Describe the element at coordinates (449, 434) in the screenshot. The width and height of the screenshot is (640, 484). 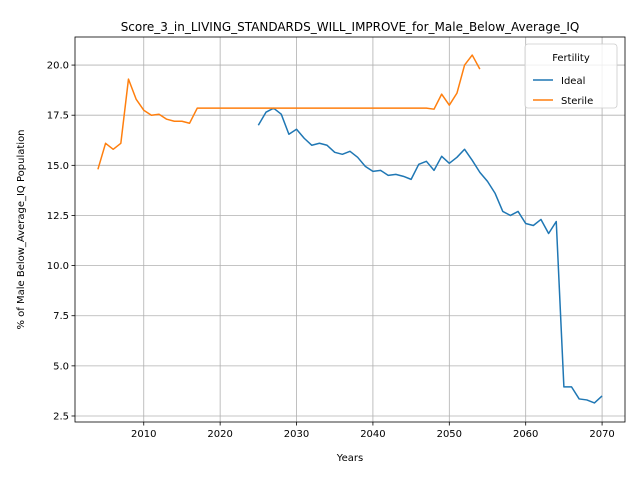
I see `x-tick-label: 2050` at that location.